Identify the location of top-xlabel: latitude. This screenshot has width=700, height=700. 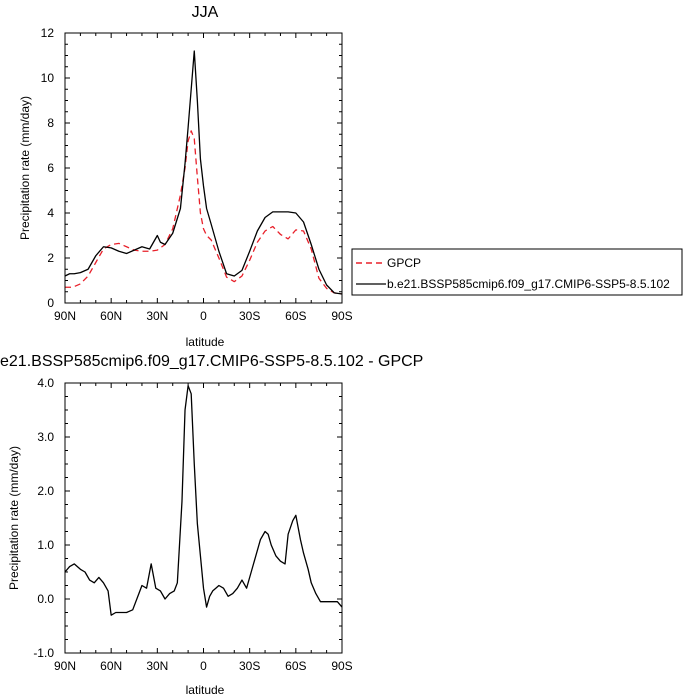
(205, 342).